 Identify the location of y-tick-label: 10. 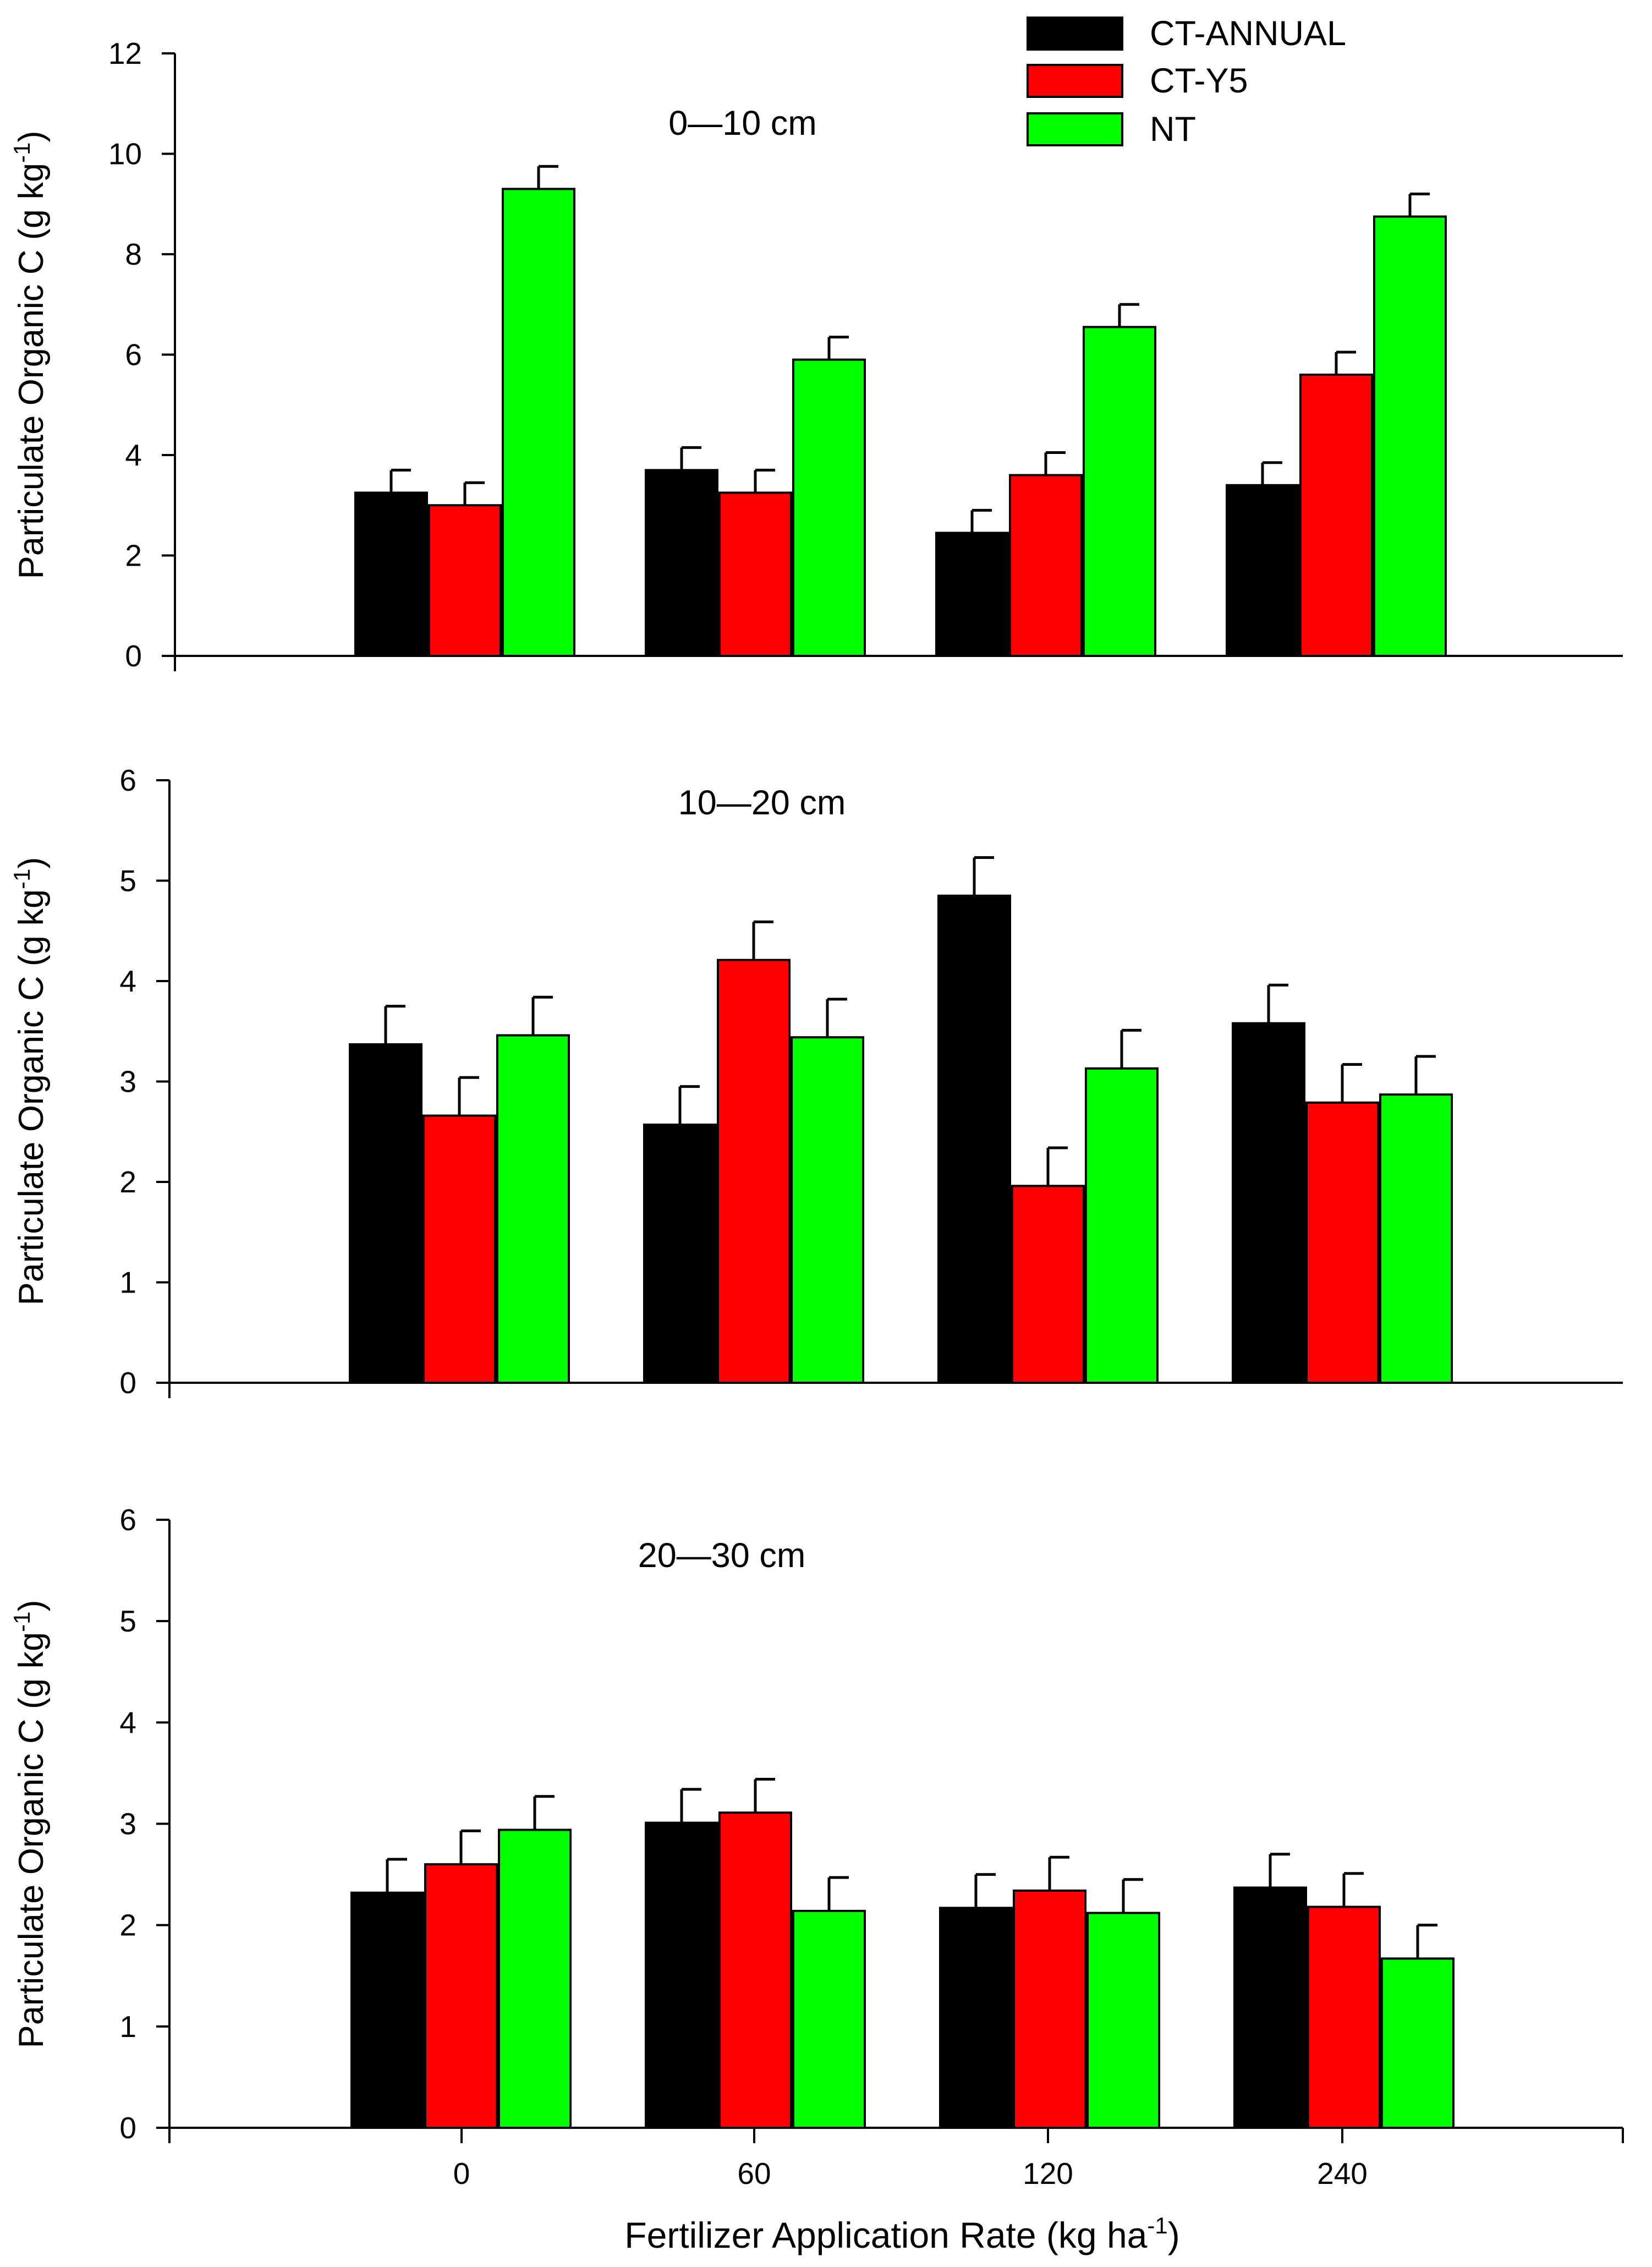
(125, 154).